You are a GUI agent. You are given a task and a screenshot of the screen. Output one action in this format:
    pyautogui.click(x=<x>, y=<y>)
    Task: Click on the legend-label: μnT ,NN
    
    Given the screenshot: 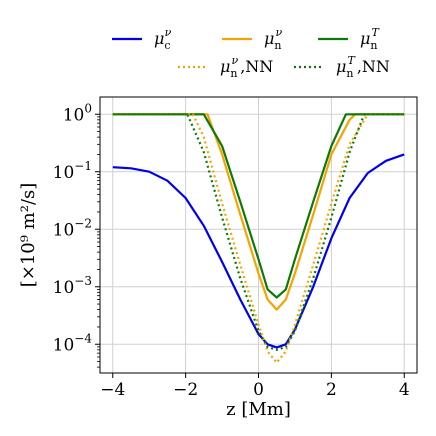 What is the action you would take?
    pyautogui.click(x=363, y=67)
    